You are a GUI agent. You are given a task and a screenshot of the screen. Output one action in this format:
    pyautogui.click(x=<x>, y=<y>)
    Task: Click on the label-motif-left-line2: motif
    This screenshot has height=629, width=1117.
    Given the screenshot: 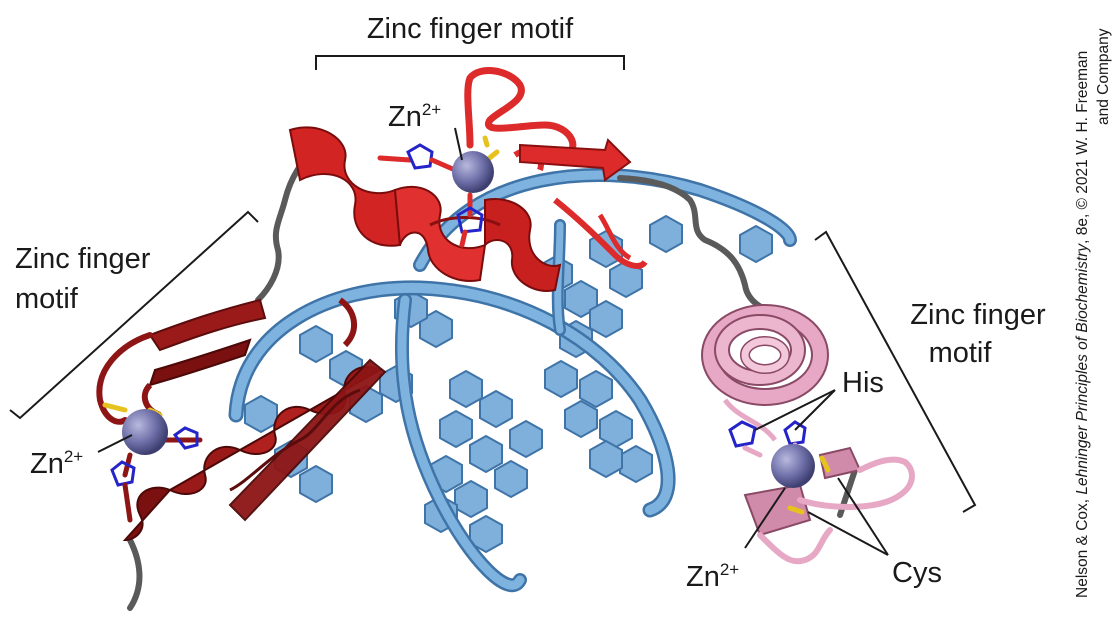 What is the action you would take?
    pyautogui.click(x=47, y=299)
    